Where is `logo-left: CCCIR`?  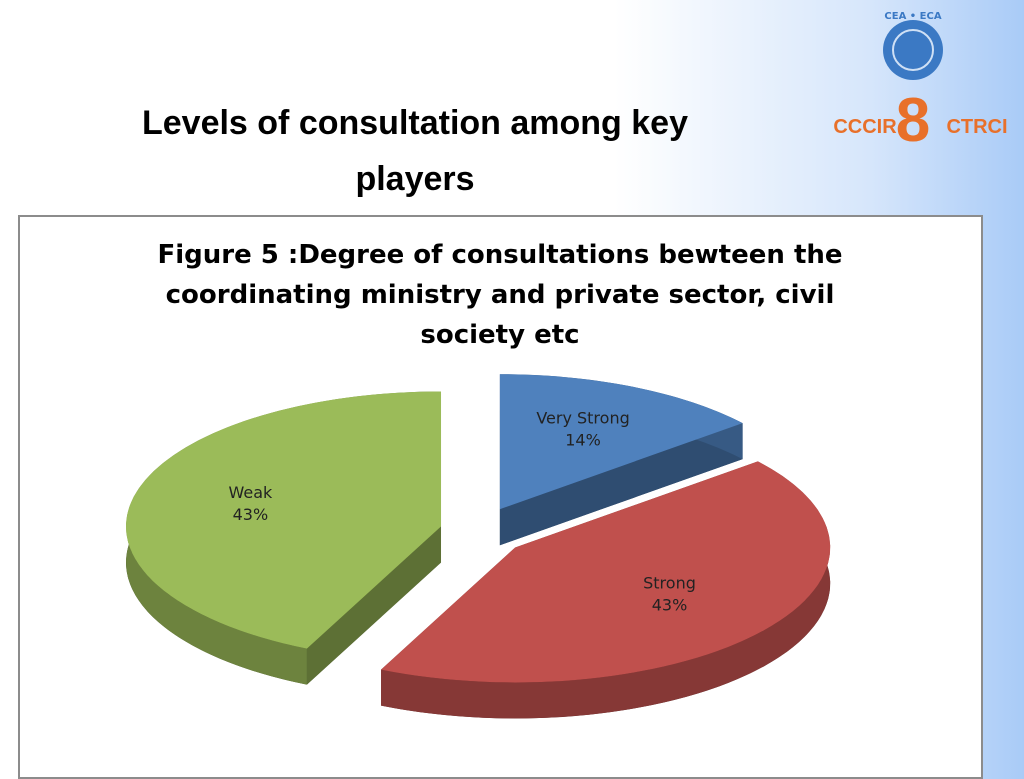
logo-left: CCCIR is located at coordinates (865, 127).